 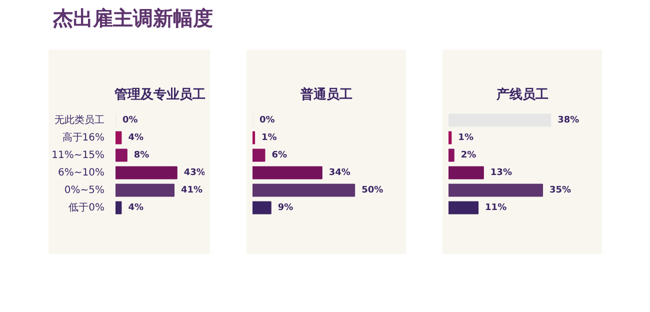 What do you see at coordinates (496, 207) in the screenshot?
I see `data-label: 11%` at bounding box center [496, 207].